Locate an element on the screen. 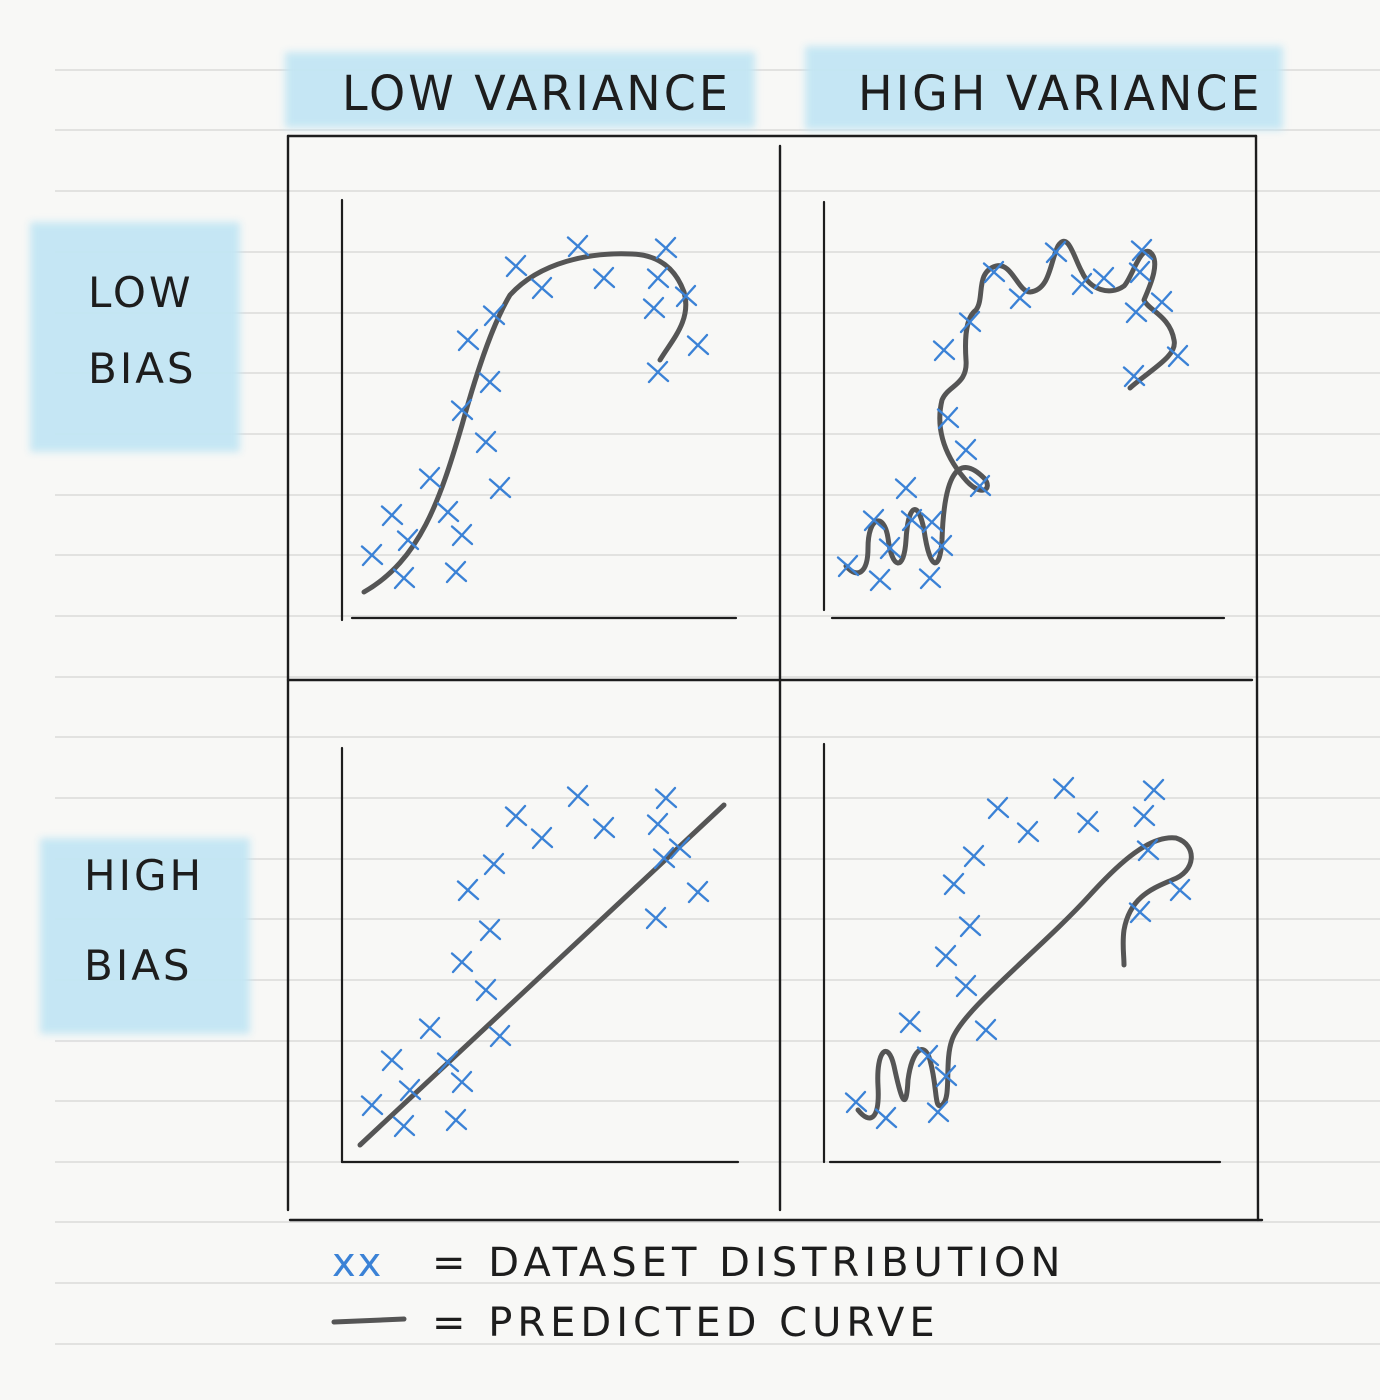 The height and width of the screenshot is (1400, 1380). highlight-low-bias is located at coordinates (135, 337).